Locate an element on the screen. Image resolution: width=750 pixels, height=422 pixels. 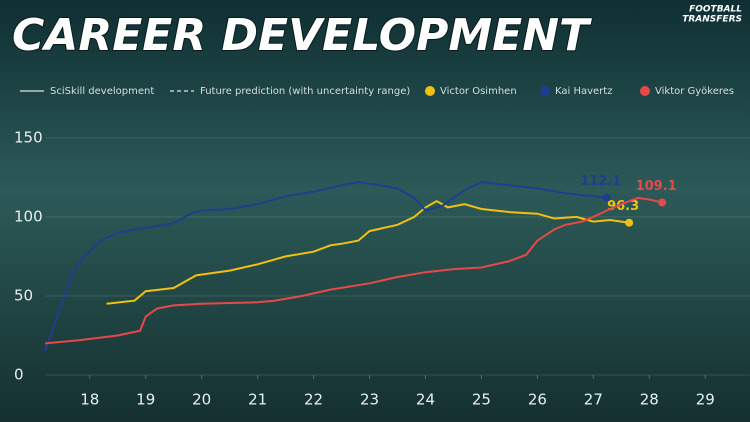
end-label: 109.1 is located at coordinates (656, 186).